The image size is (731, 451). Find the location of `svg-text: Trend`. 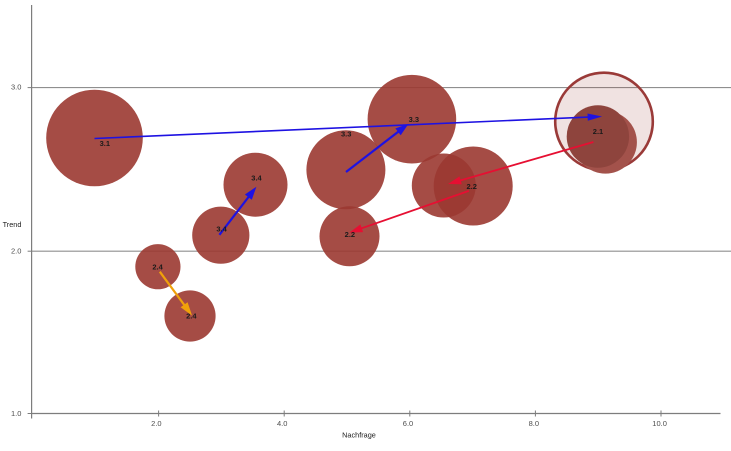

svg-text: Trend is located at coordinates (12, 224).